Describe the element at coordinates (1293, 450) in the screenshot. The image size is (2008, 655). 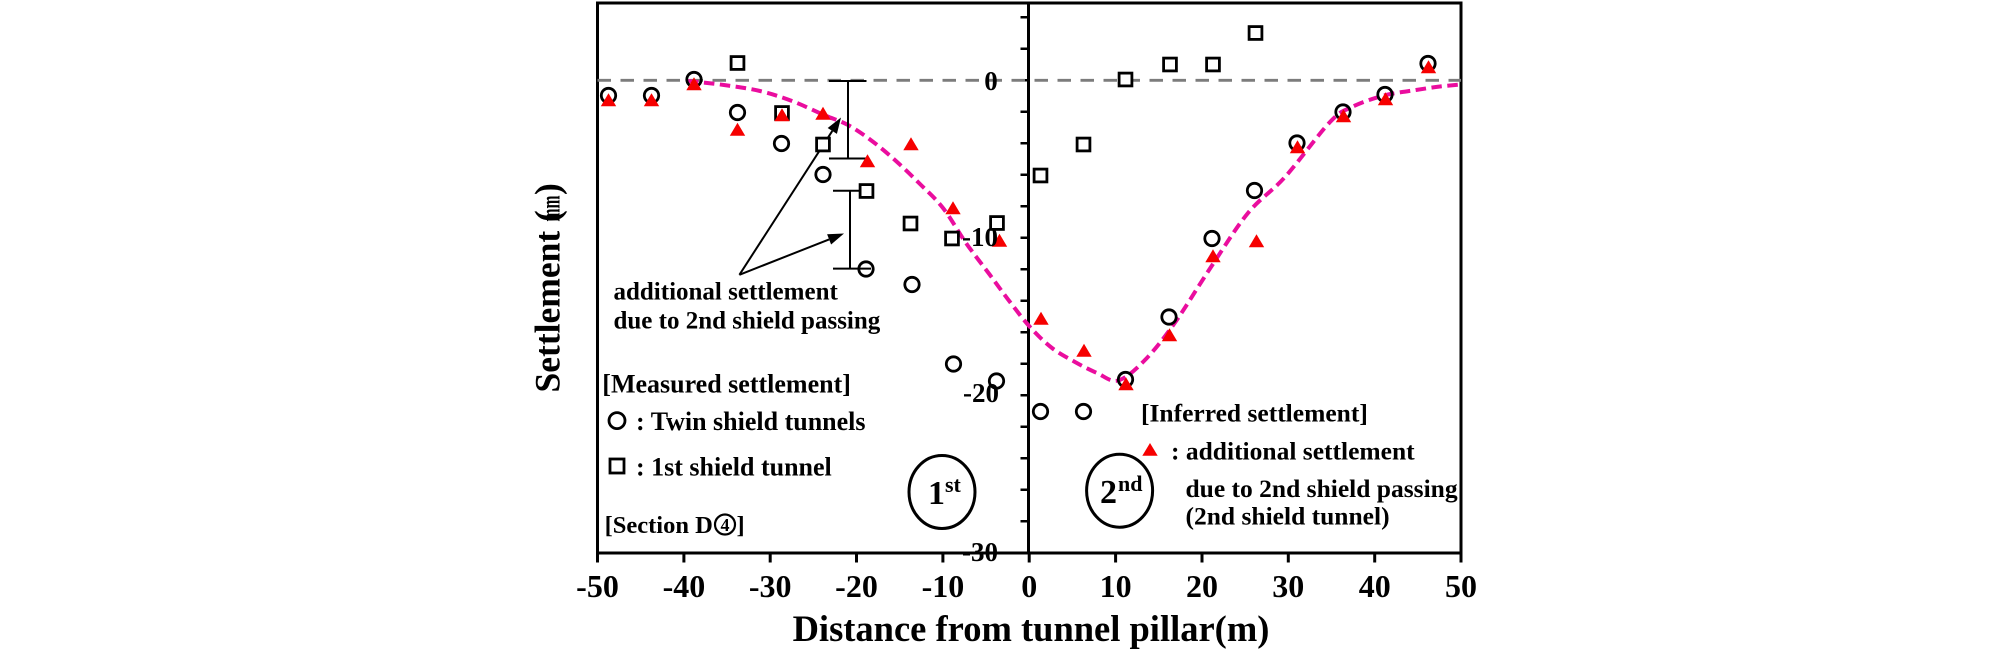
I see `svg-text:: additional settlement: : additional settlement` at that location.